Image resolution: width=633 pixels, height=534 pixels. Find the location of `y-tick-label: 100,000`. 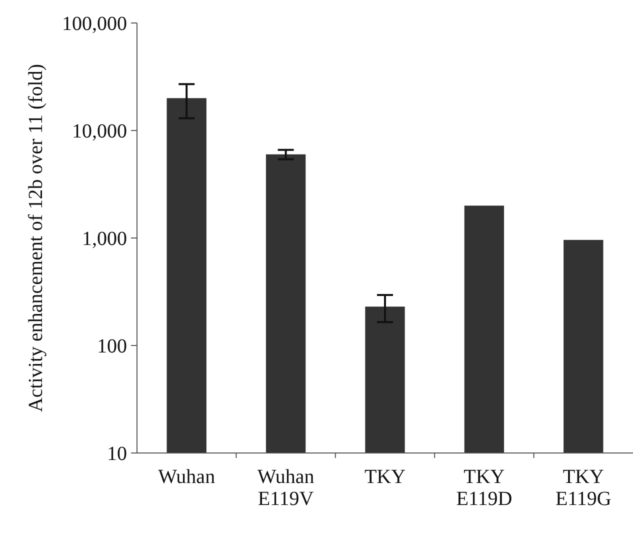

y-tick-label: 100,000 is located at coordinates (94, 24).